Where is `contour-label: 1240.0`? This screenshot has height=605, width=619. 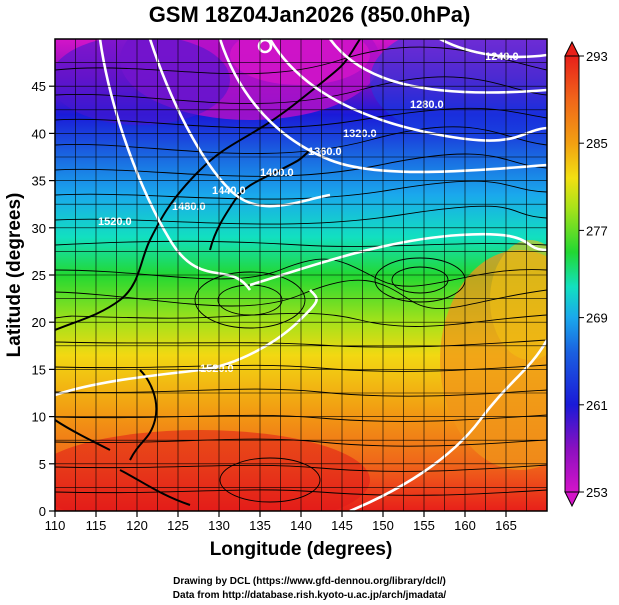
contour-label: 1240.0 is located at coordinates (502, 57).